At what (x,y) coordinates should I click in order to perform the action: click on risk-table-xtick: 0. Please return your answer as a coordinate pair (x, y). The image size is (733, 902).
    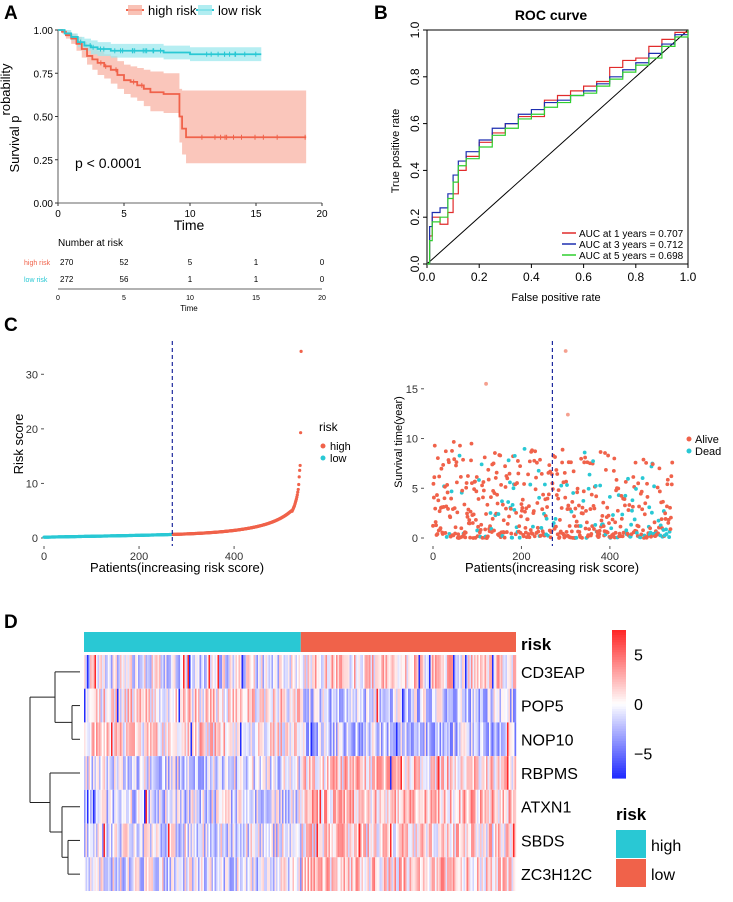
    Looking at the image, I should click on (58, 298).